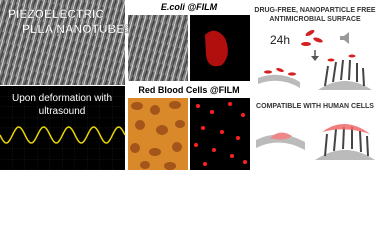 The width and height of the screenshot is (378, 240). What do you see at coordinates (280, 40) in the screenshot?
I see `time-label: 24h` at bounding box center [280, 40].